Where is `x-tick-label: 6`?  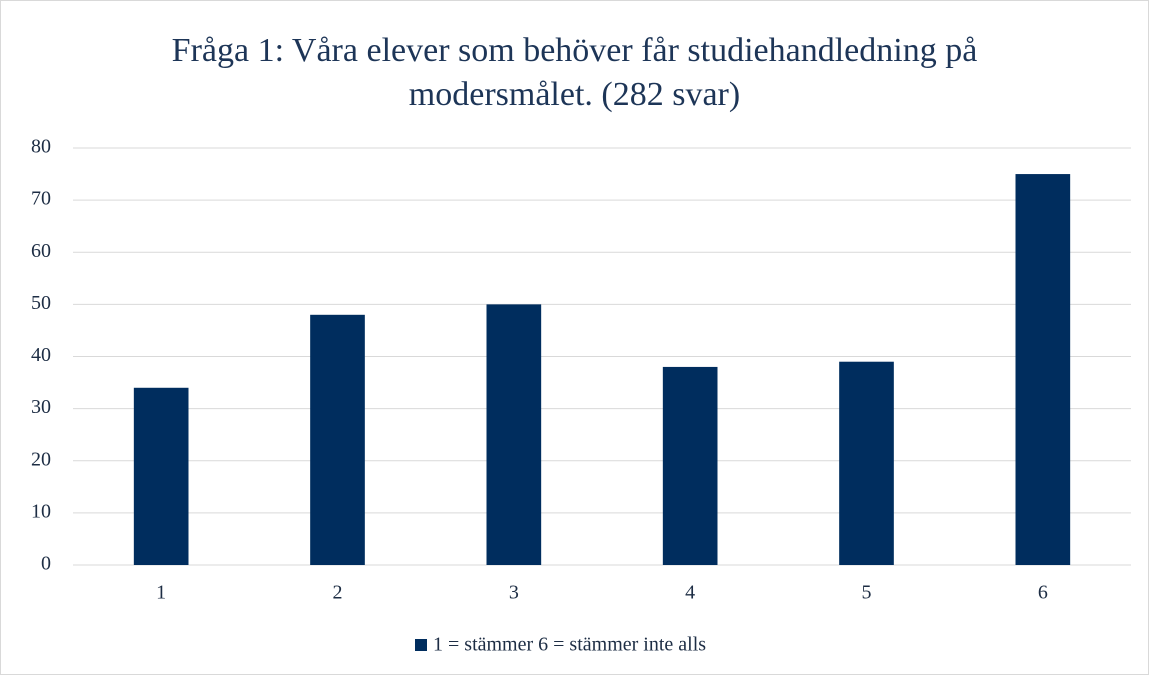 x-tick-label: 6 is located at coordinates (1043, 593).